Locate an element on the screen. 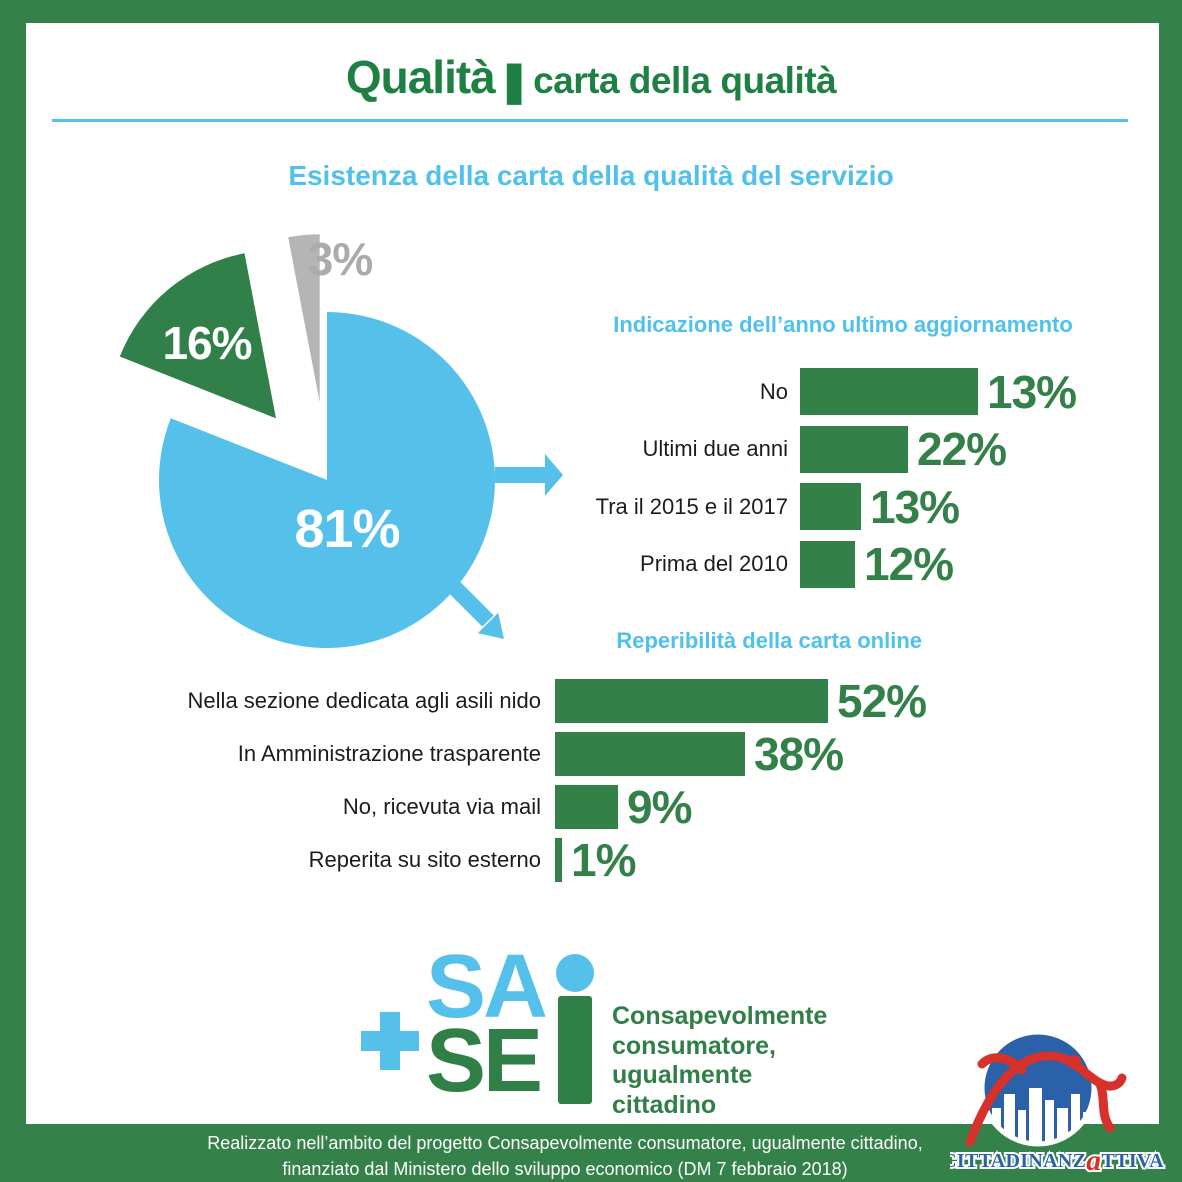 Image resolution: width=1182 pixels, height=1182 pixels. sasei-i-stem is located at coordinates (575, 1050).